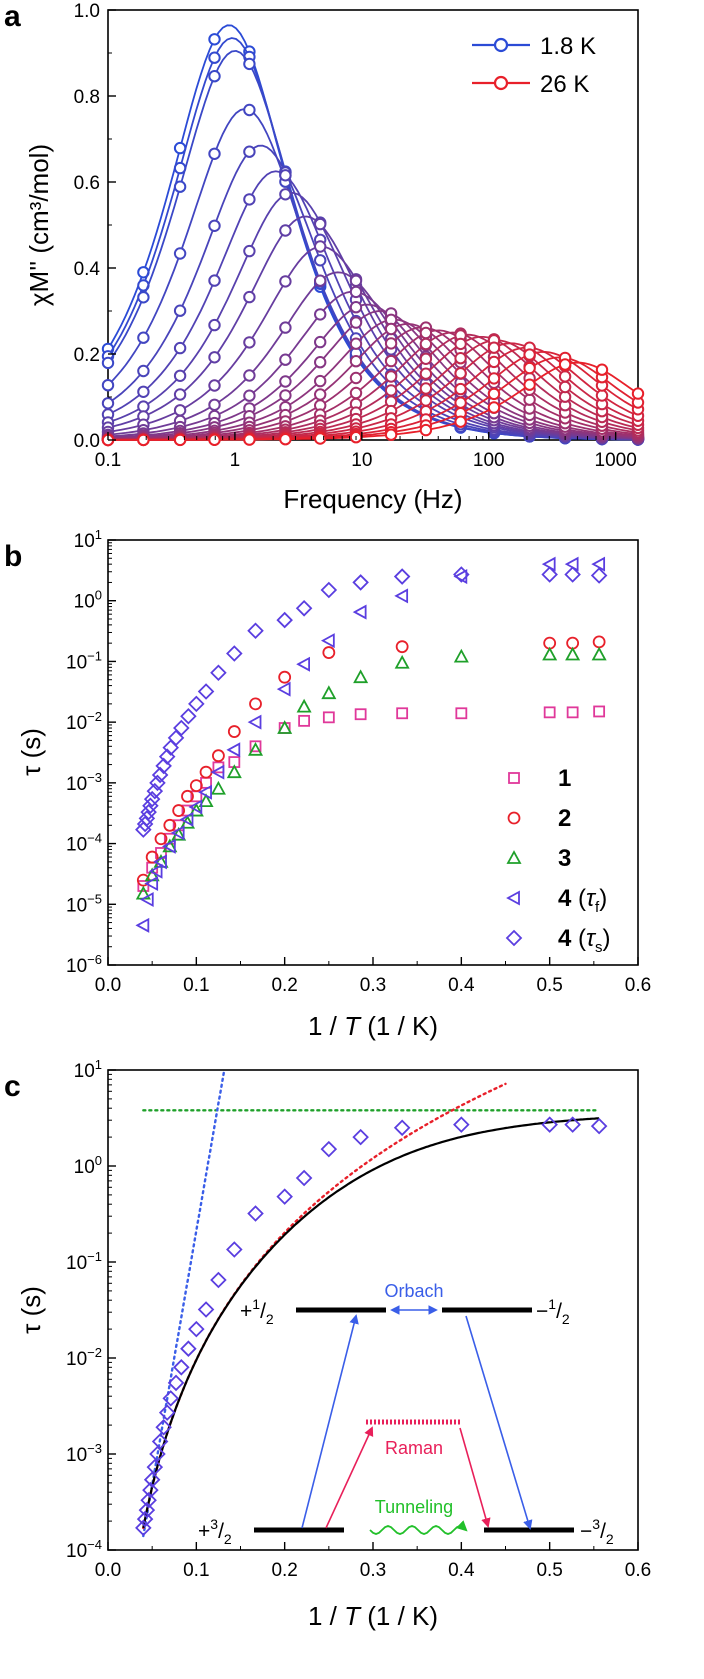 The height and width of the screenshot is (1679, 704). Describe the element at coordinates (499, 1422) in the screenshot. I see `orbach-down-arrow` at that location.